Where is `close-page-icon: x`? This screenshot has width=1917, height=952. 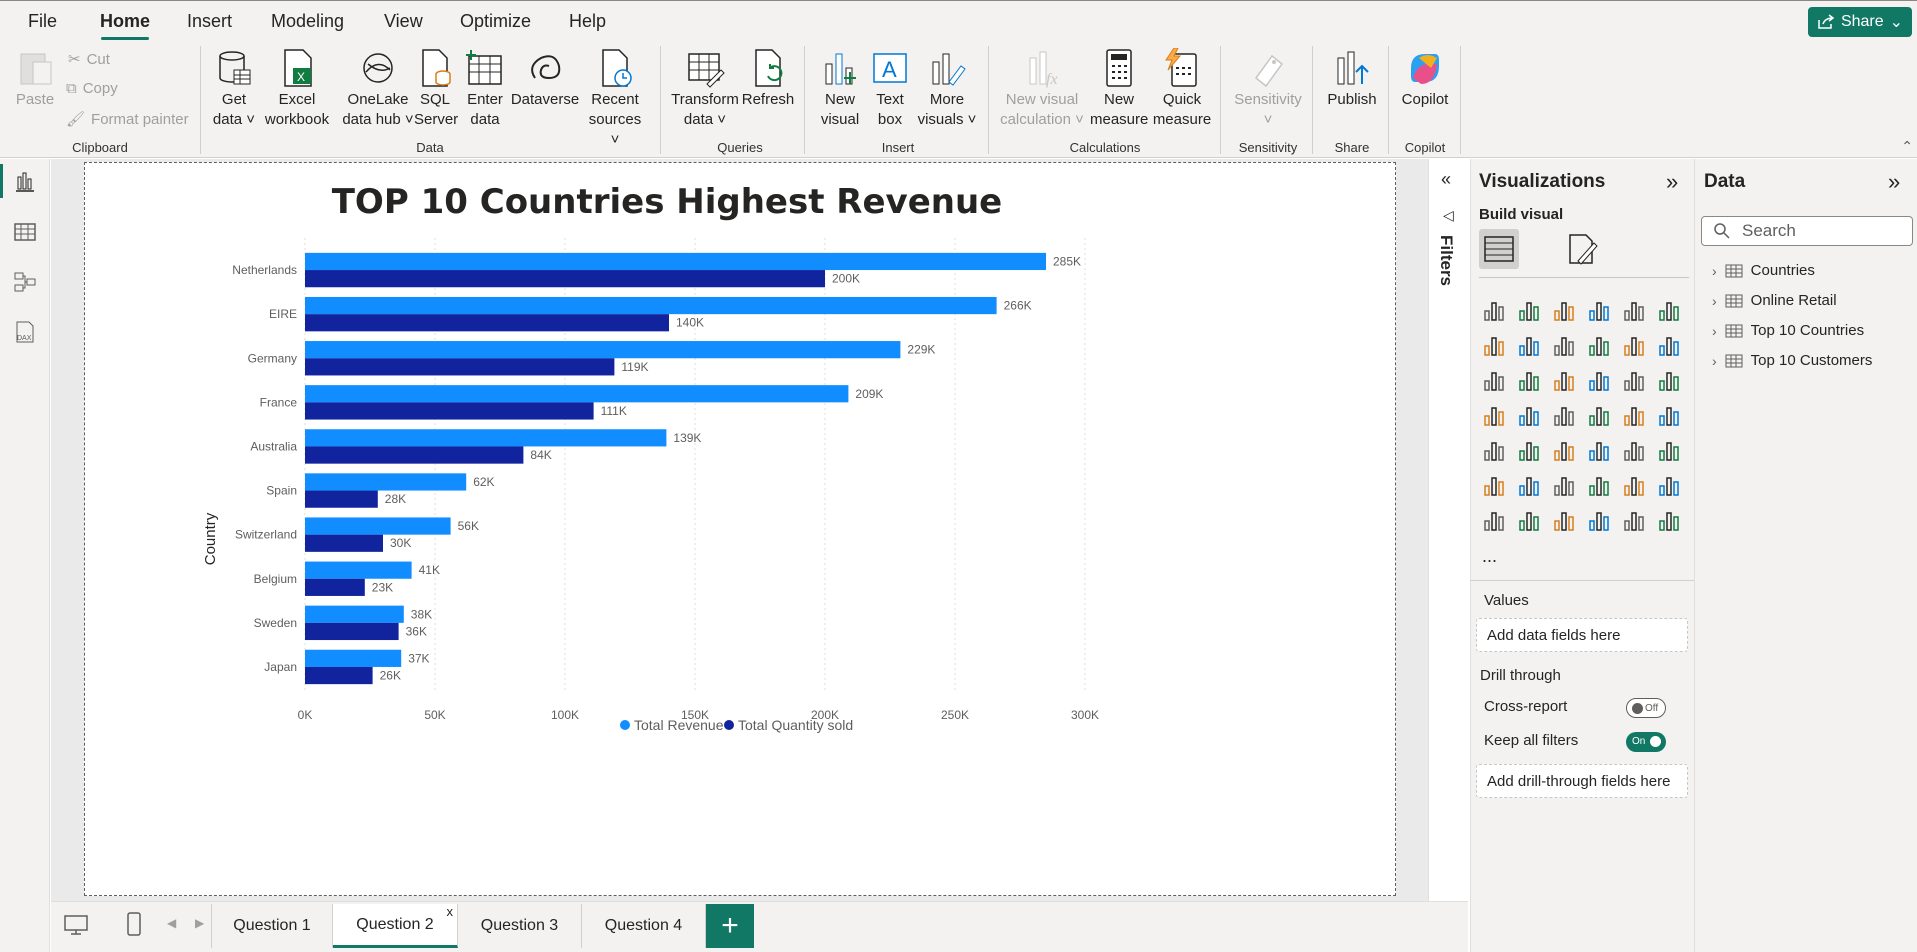 close-page-icon: x is located at coordinates (450, 911).